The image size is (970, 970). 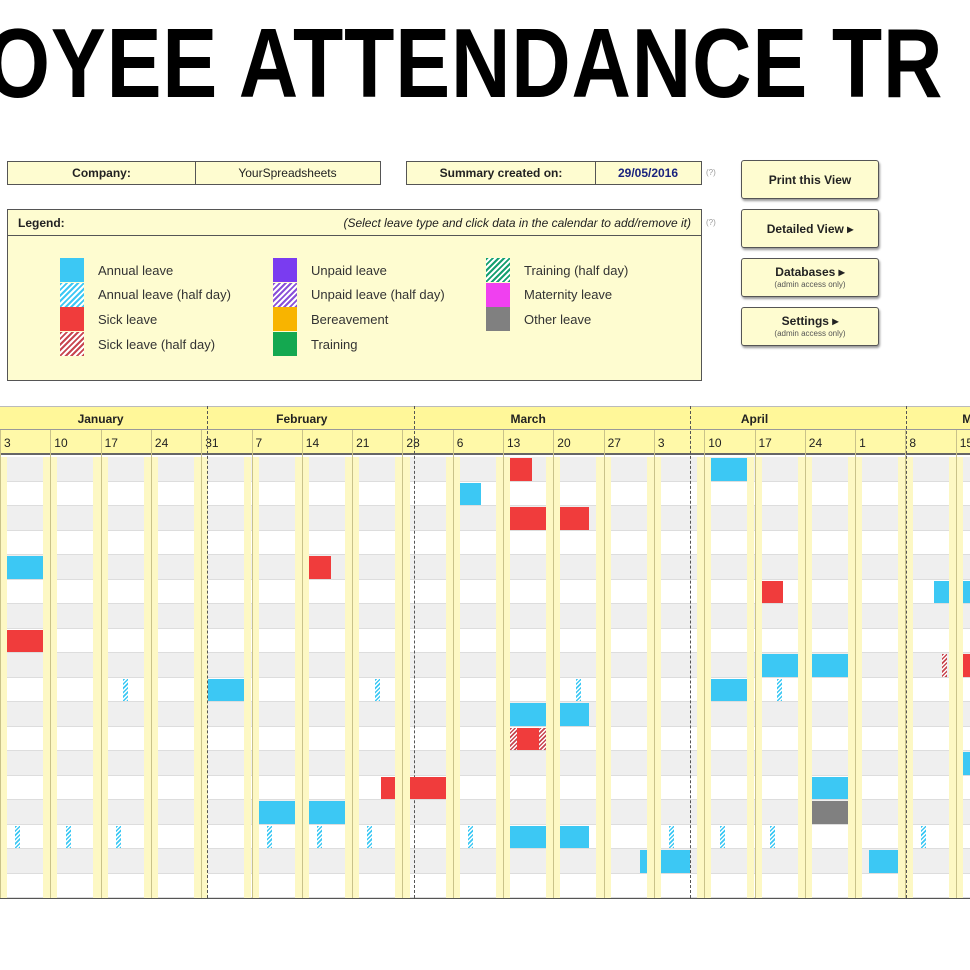 I want to click on legend-item-unpaid: Unpaid leave, so click(x=330, y=270).